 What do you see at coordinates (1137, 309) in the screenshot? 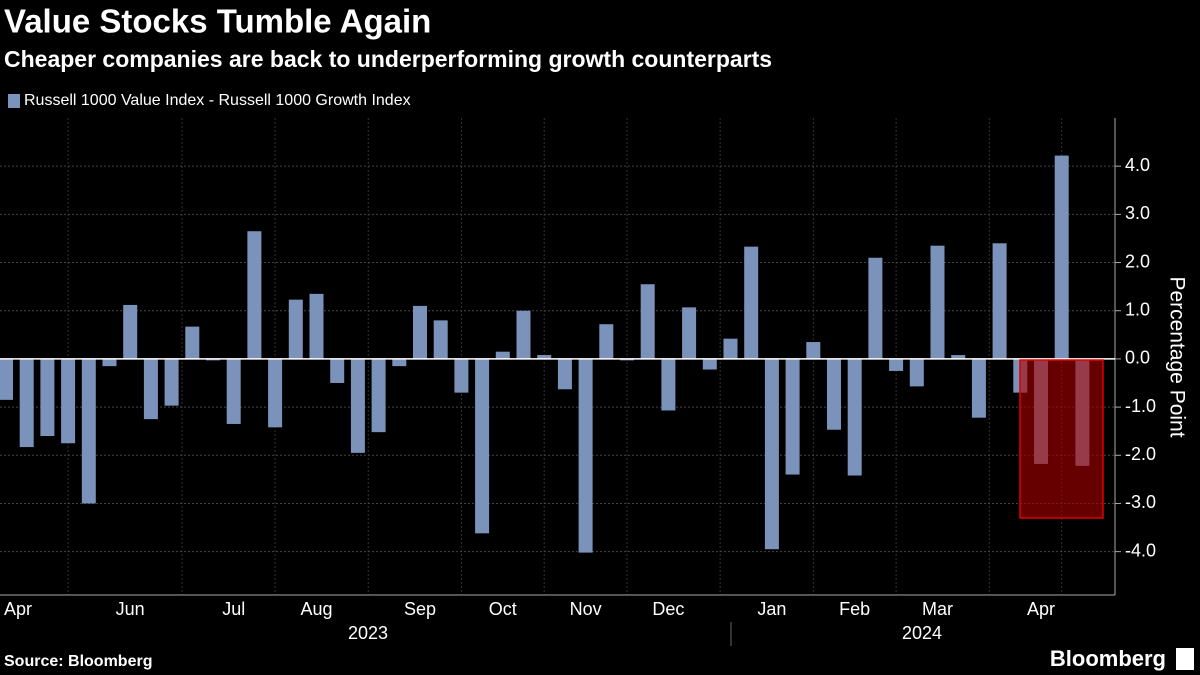
I see `y-tick-label: 1.0` at bounding box center [1137, 309].